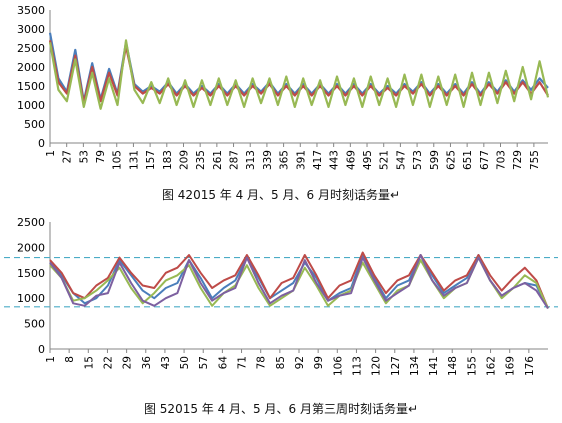  Describe the element at coordinates (518, 160) in the screenshot. I see `chart-1-x-tick-label: 729` at that location.